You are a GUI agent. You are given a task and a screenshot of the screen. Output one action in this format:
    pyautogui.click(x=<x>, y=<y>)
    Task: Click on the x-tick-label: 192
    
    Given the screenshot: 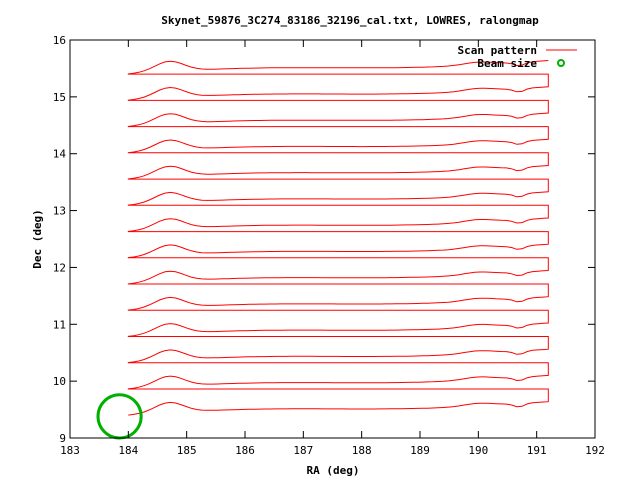 What is the action you would take?
    pyautogui.click(x=595, y=450)
    